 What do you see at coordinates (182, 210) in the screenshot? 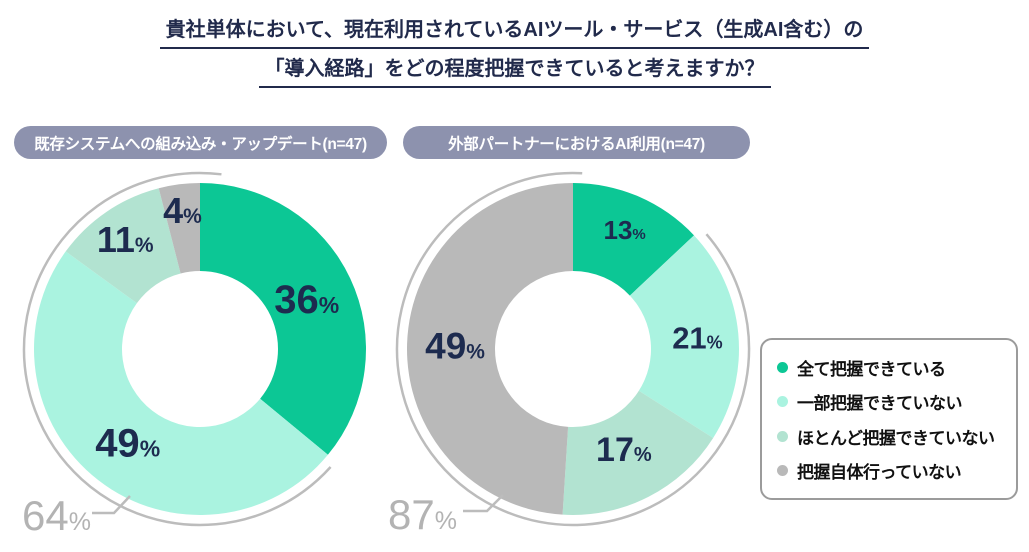
I see `donut1-value-label-4pct: 4%` at bounding box center [182, 210].